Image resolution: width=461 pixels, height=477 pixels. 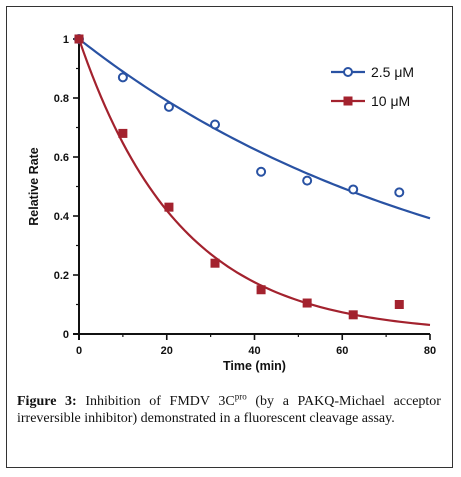 I want to click on x-tick-label: 0, so click(x=79, y=351).